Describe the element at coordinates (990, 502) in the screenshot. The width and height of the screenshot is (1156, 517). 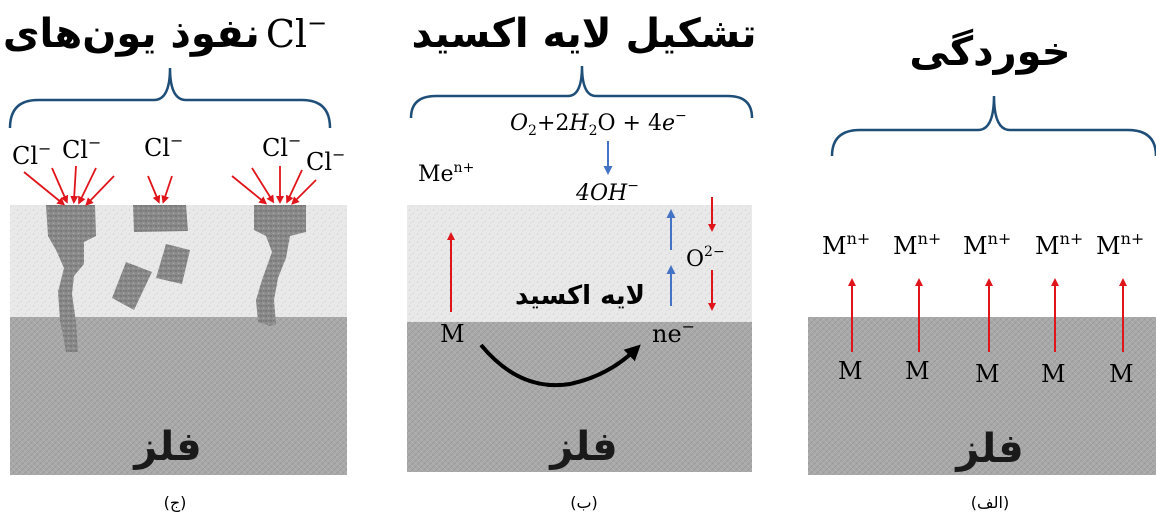
I see `panel-alef-caption: (الف)` at that location.